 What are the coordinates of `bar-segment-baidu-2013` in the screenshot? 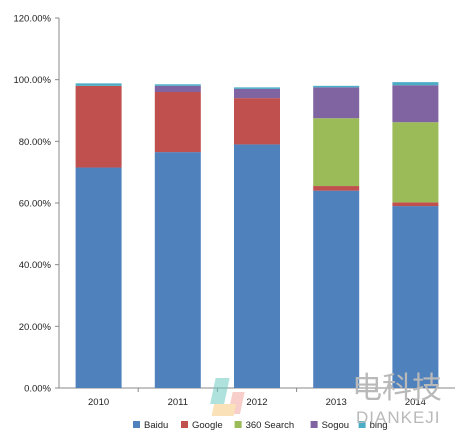 It's located at (336, 289).